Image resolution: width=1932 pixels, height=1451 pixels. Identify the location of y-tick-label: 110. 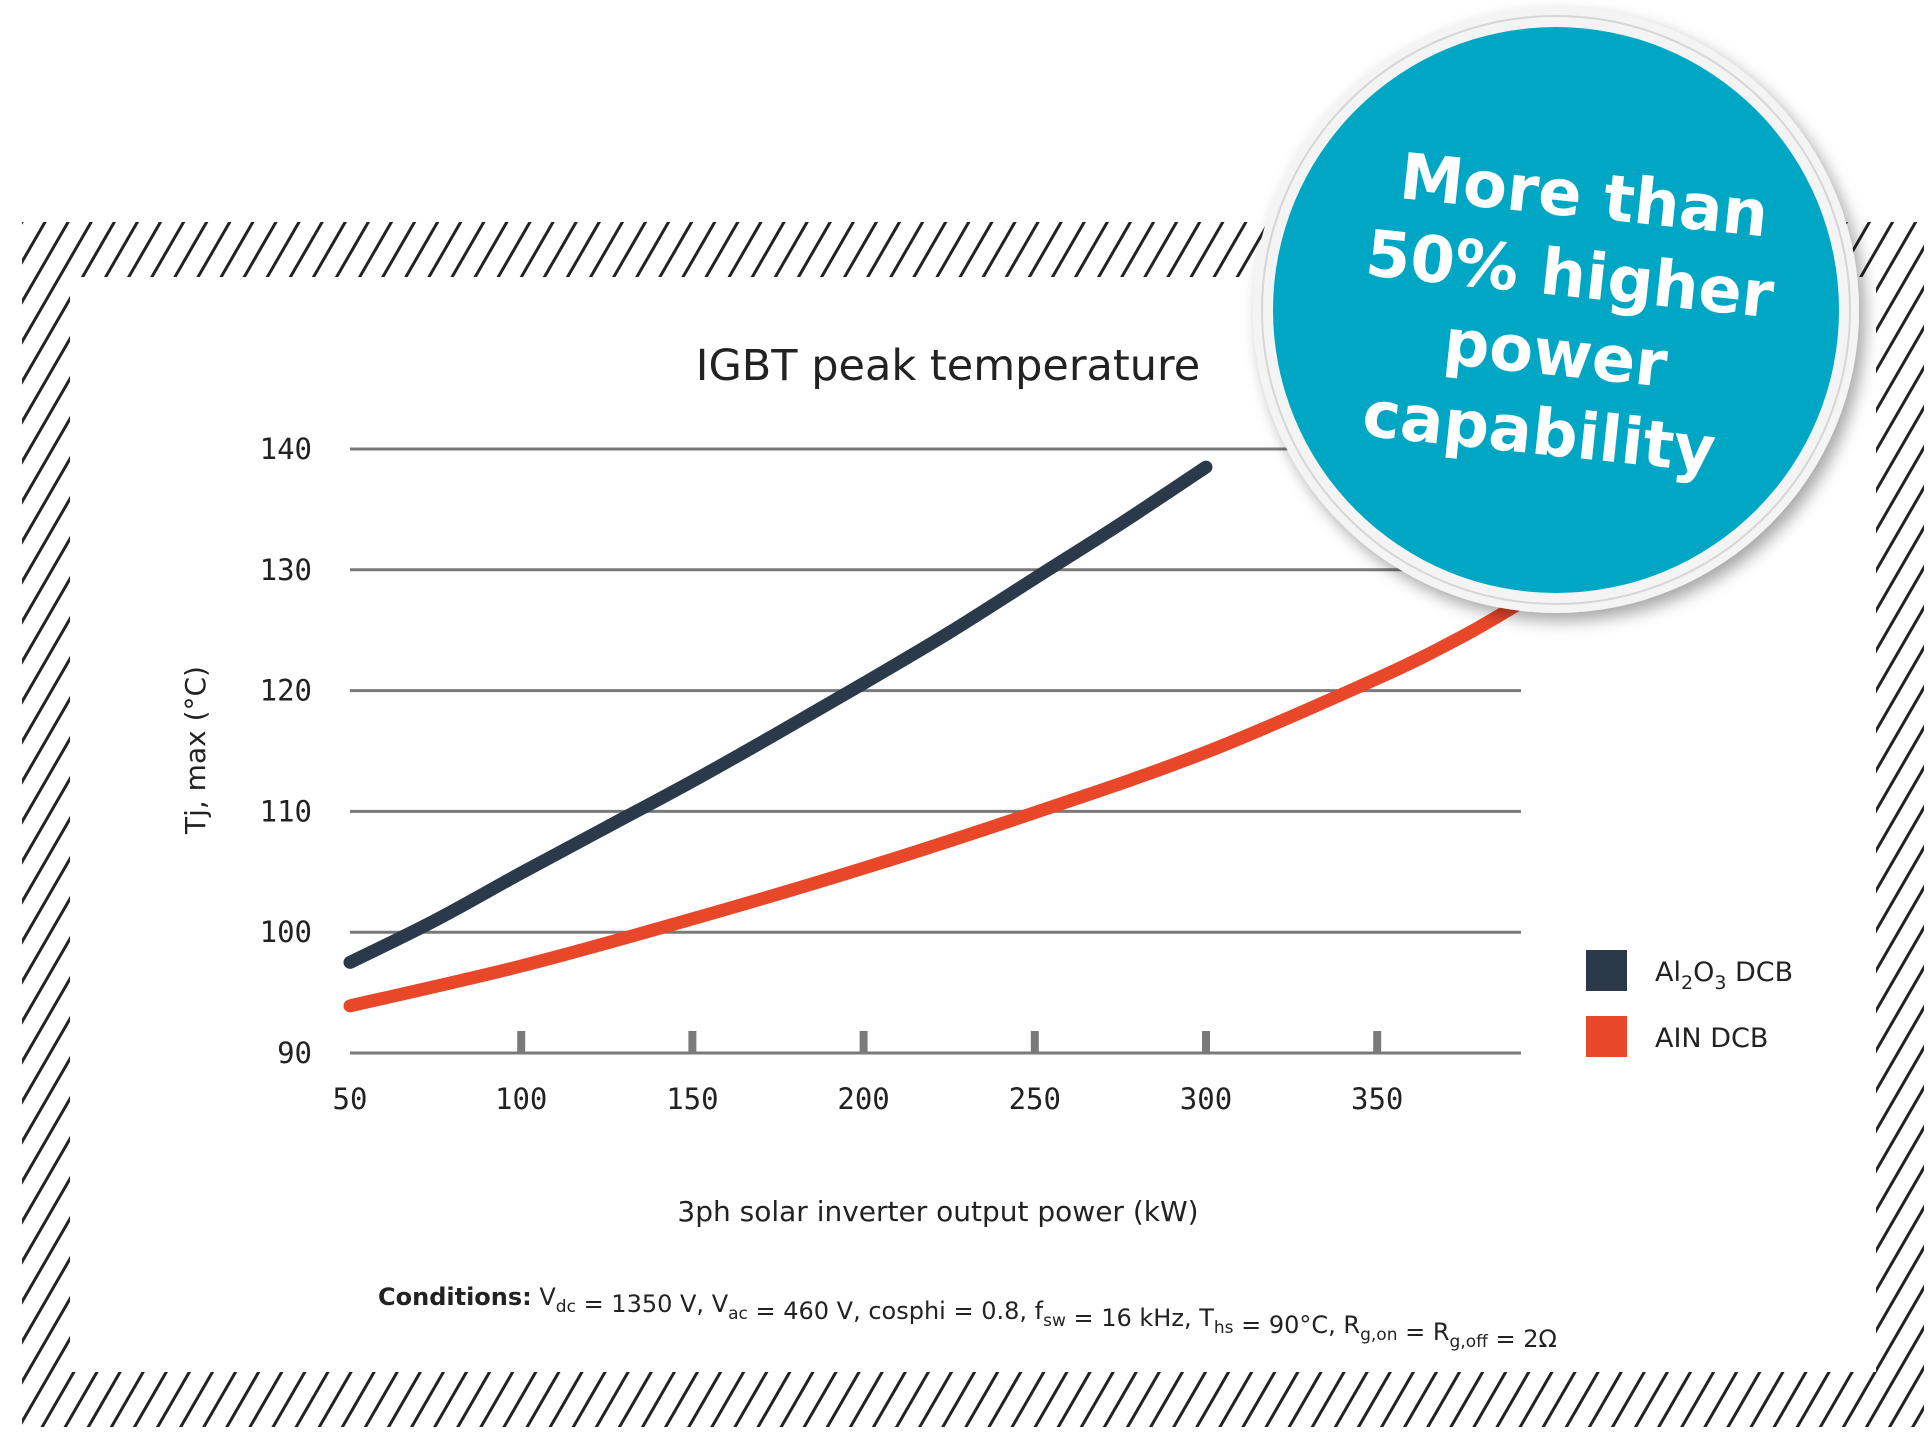
(286, 811).